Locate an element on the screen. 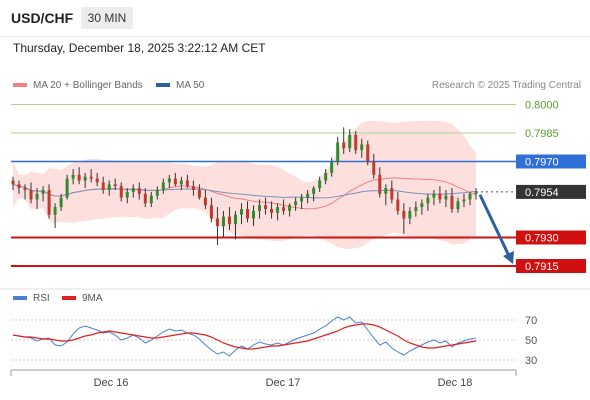 The height and width of the screenshot is (400, 590). ma50-swatch is located at coordinates (163, 85).